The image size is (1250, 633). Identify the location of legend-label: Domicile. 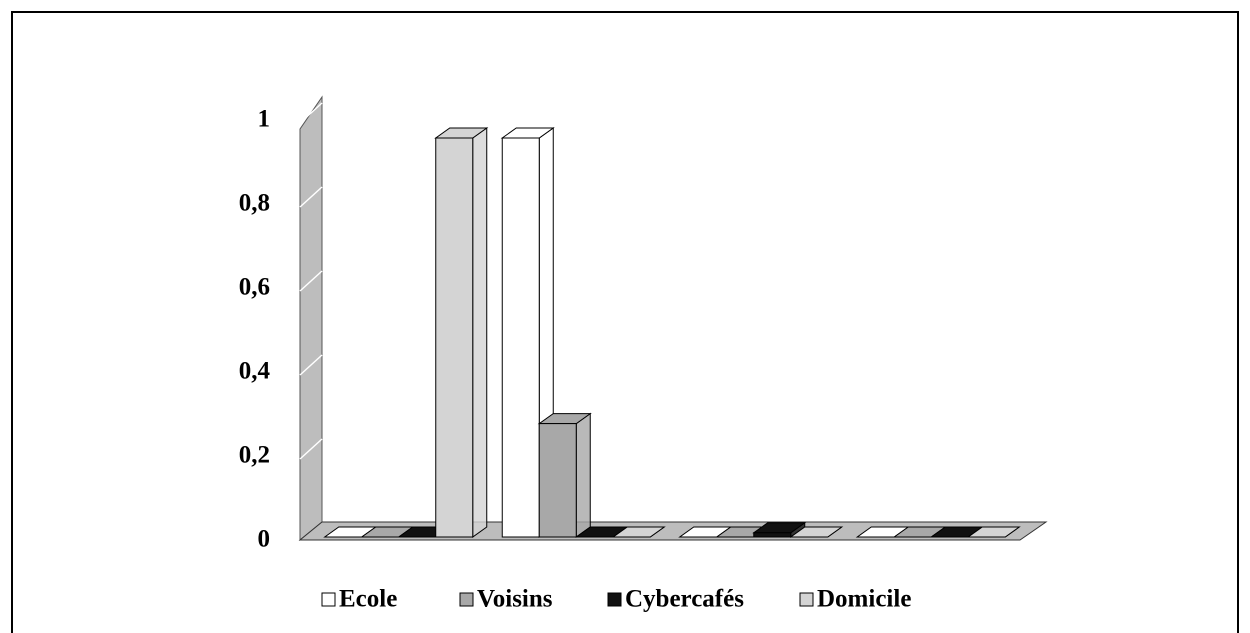
(864, 599).